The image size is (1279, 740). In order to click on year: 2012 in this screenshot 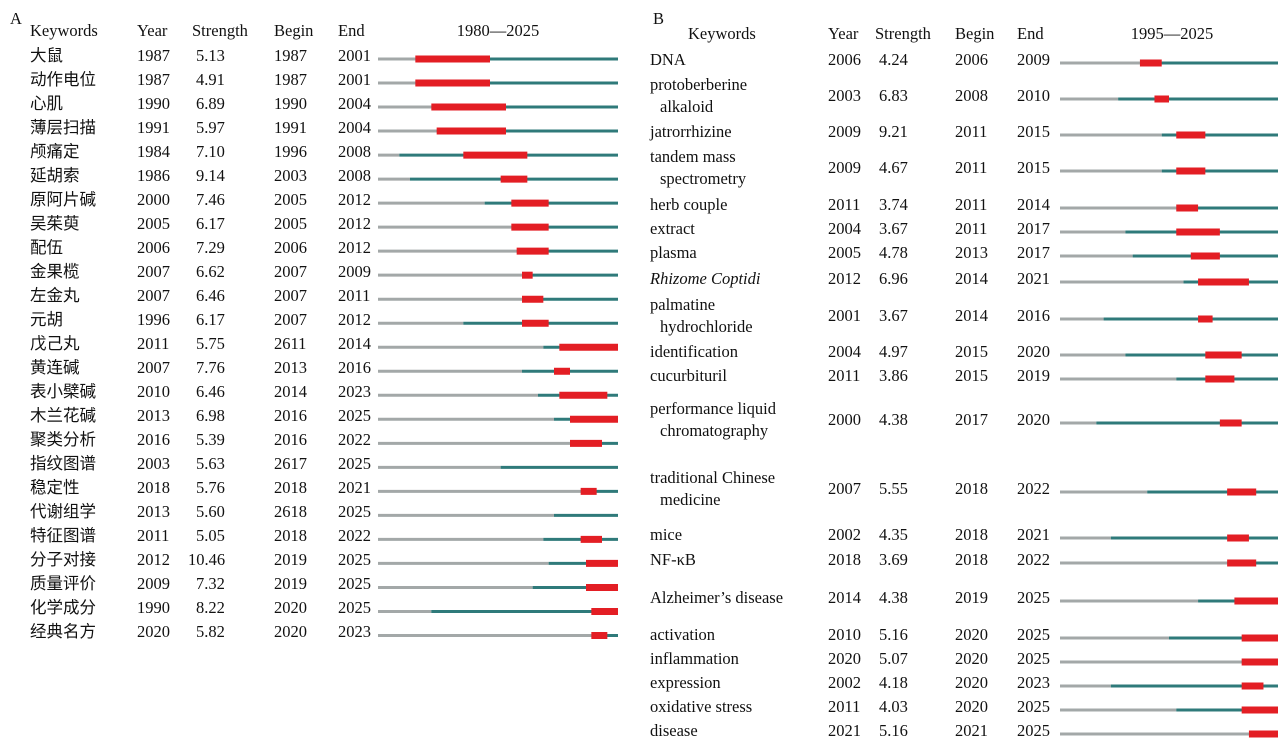, I will do `click(844, 278)`.